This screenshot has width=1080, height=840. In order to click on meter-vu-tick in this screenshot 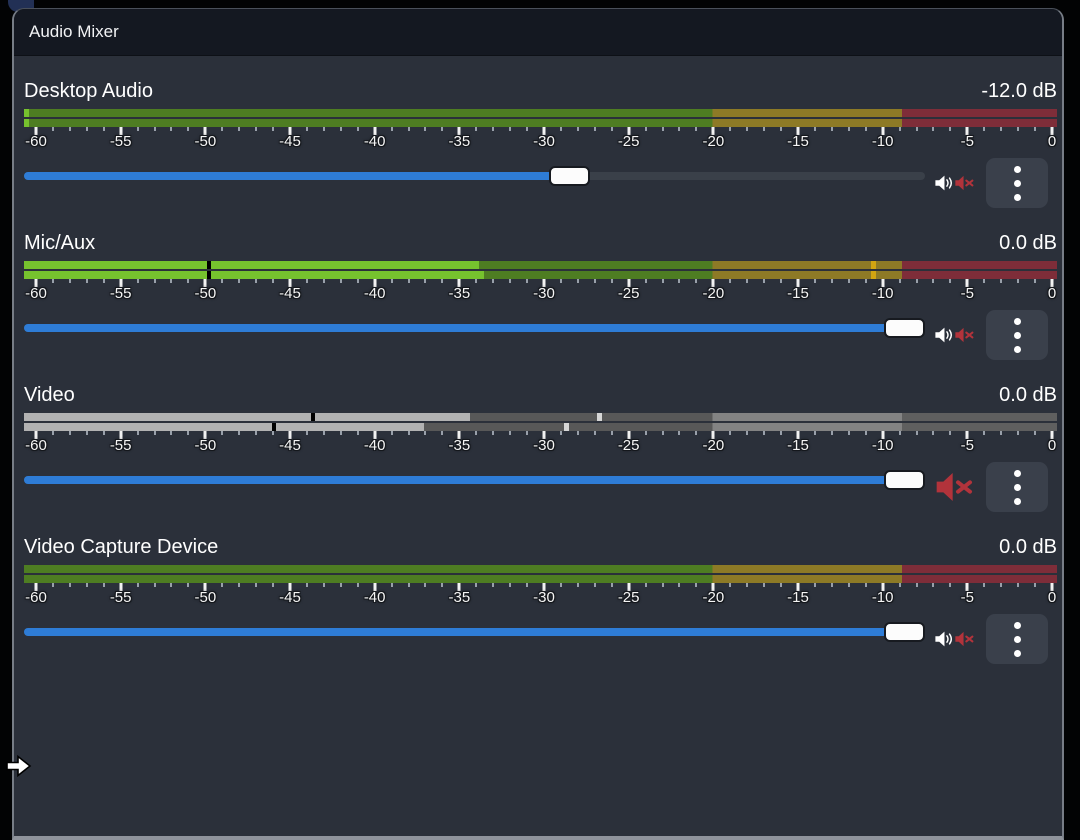, I will do `click(273, 427)`.